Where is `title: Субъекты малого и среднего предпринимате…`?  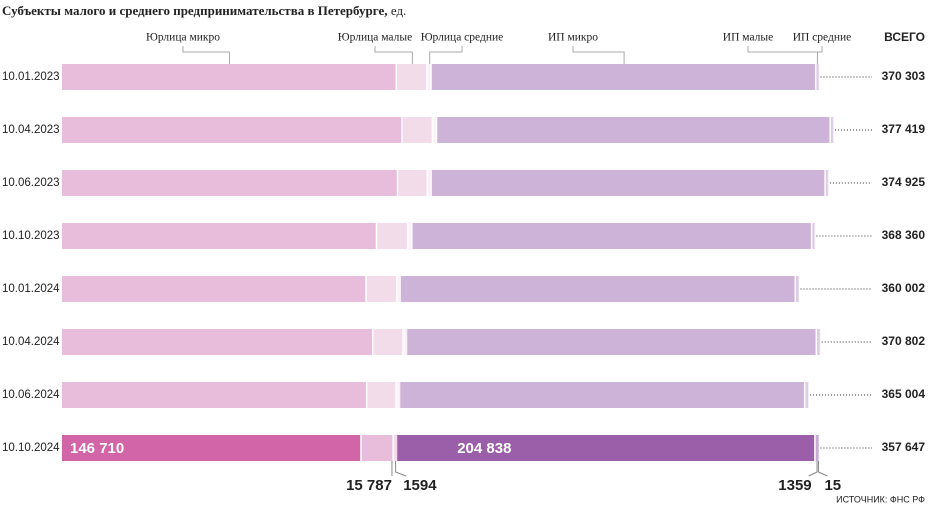 title: Субъекты малого и среднего предпринимате… is located at coordinates (195, 10).